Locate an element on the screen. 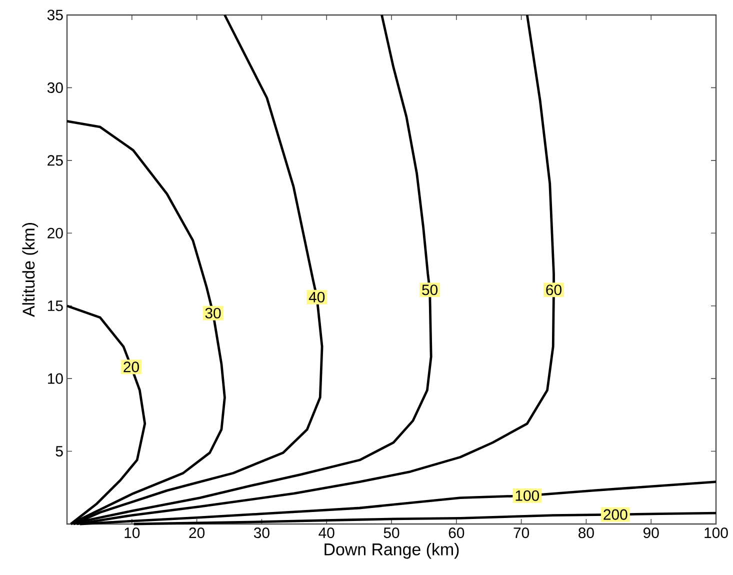  y-tick-label: 25 is located at coordinates (55, 160).